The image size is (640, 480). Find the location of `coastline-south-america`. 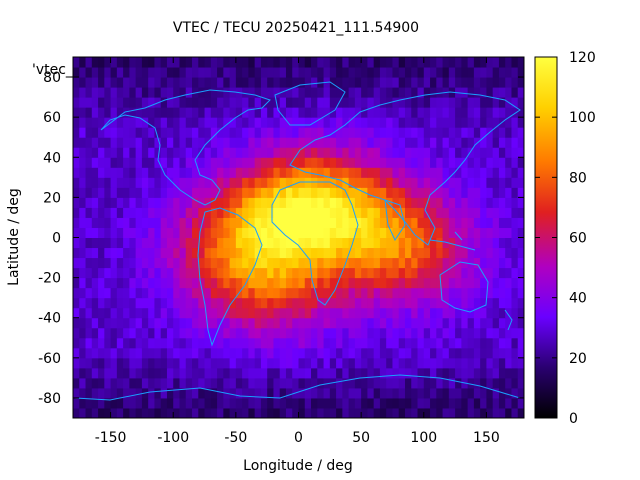

coastline-south-america is located at coordinates (230, 277).